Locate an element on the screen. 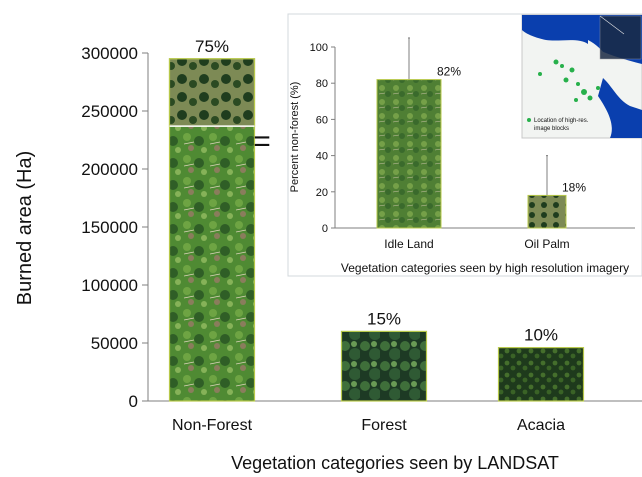 This screenshot has width=642, height=477. main-y-tick-label: 50000 is located at coordinates (114, 343).